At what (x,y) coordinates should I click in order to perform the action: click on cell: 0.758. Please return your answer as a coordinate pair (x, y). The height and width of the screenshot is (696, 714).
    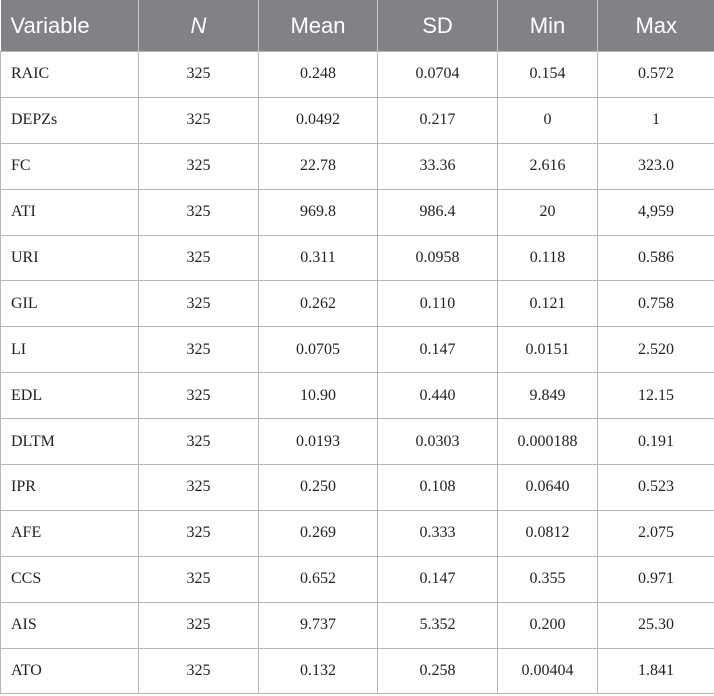
    Looking at the image, I should click on (655, 304).